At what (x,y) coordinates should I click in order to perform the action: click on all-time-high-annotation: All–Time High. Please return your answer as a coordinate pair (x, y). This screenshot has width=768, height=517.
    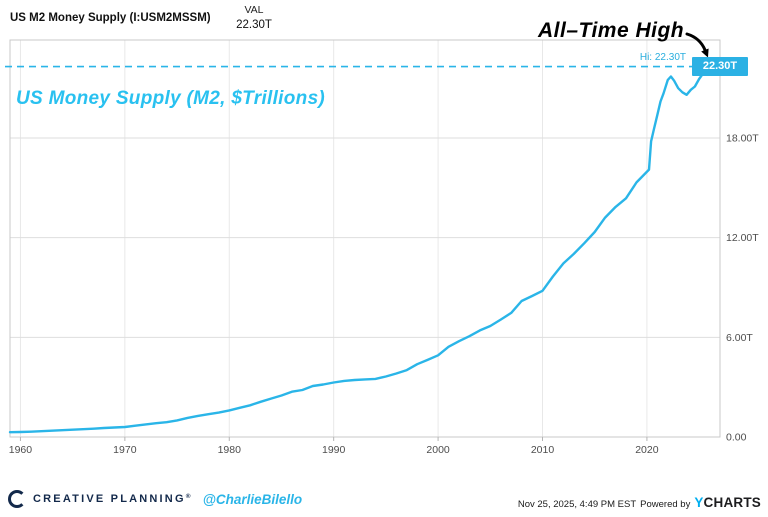
    Looking at the image, I should click on (611, 30).